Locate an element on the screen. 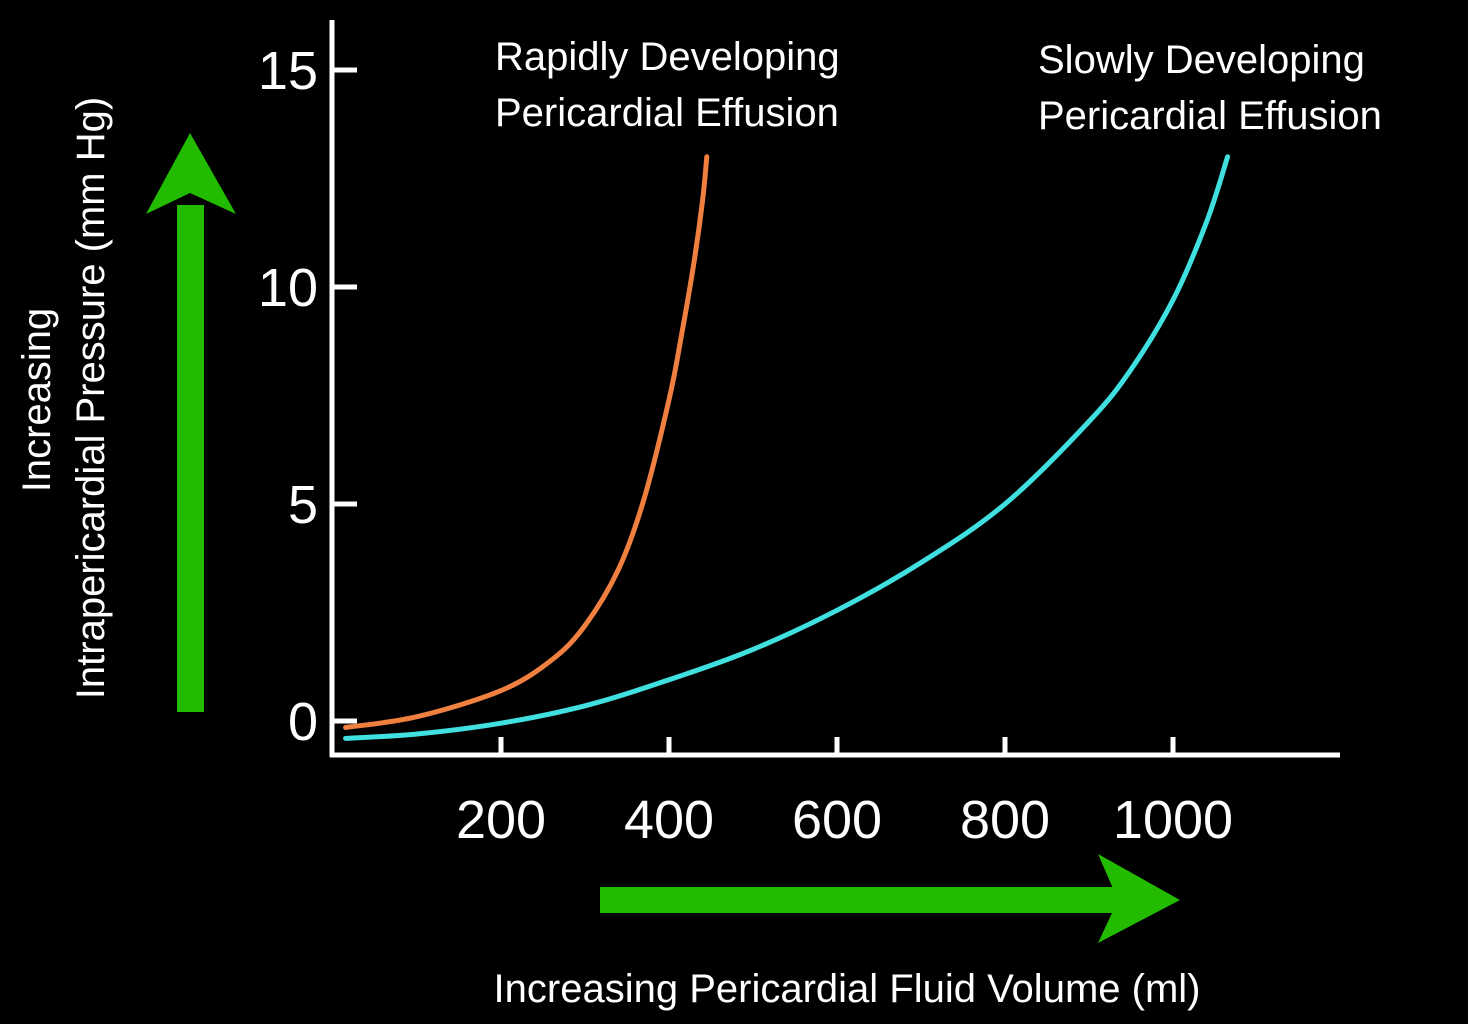 Image resolution: width=1468 pixels, height=1024 pixels. y-tick-label: 15 is located at coordinates (288, 71).